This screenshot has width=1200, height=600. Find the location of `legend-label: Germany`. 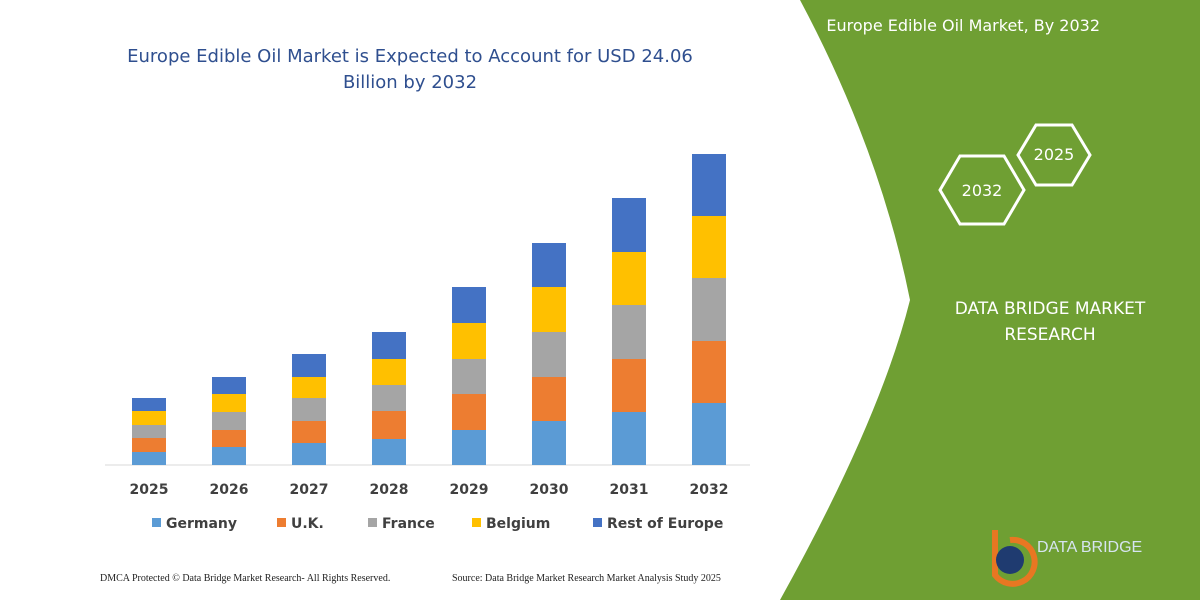

legend-label: Germany is located at coordinates (201, 524).